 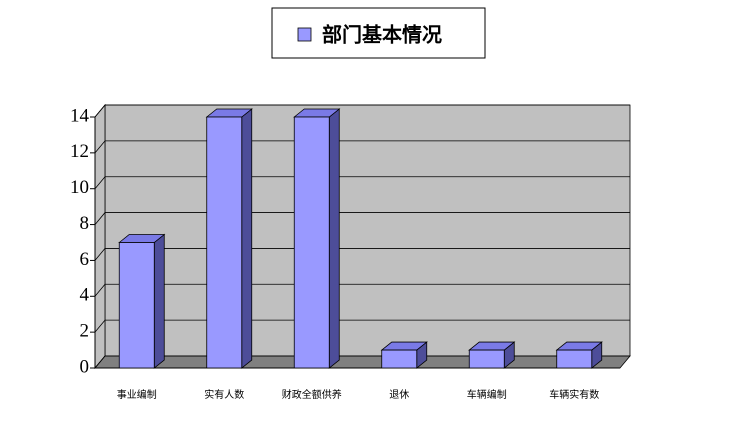 I want to click on x-tick-label: 车辆编制, so click(x=487, y=394).